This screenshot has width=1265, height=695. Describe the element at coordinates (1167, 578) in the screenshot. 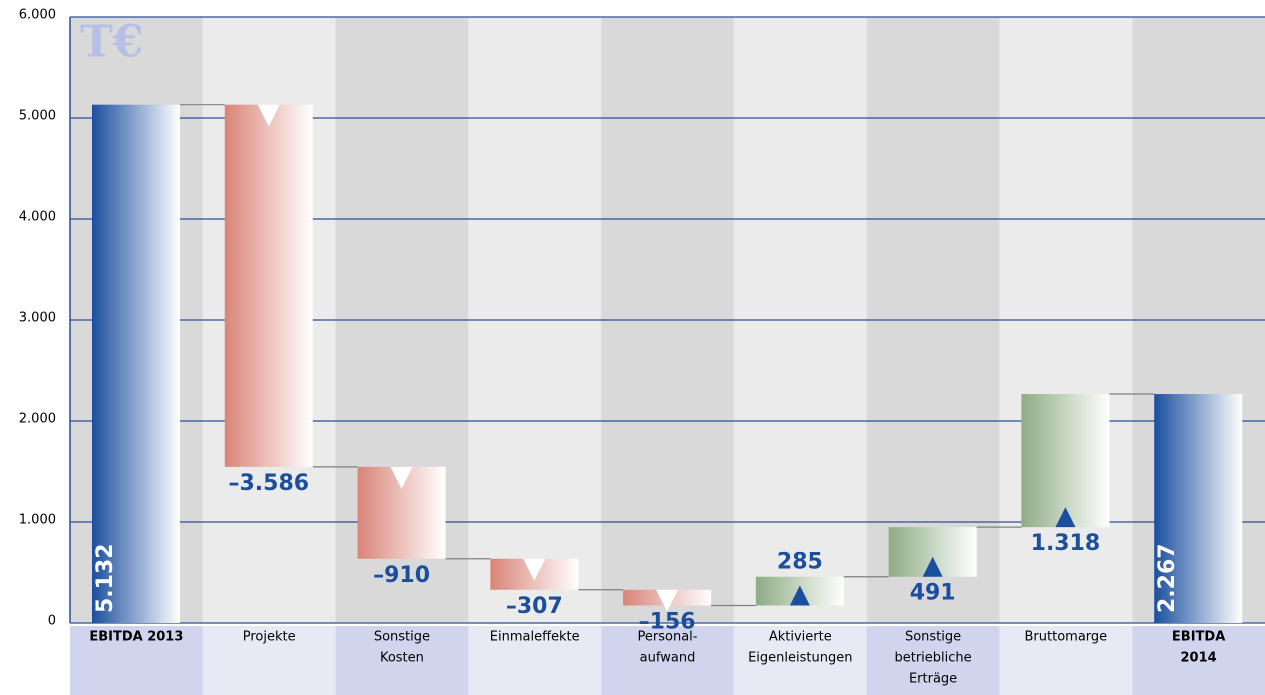

I see `value-label: 2.267` at that location.